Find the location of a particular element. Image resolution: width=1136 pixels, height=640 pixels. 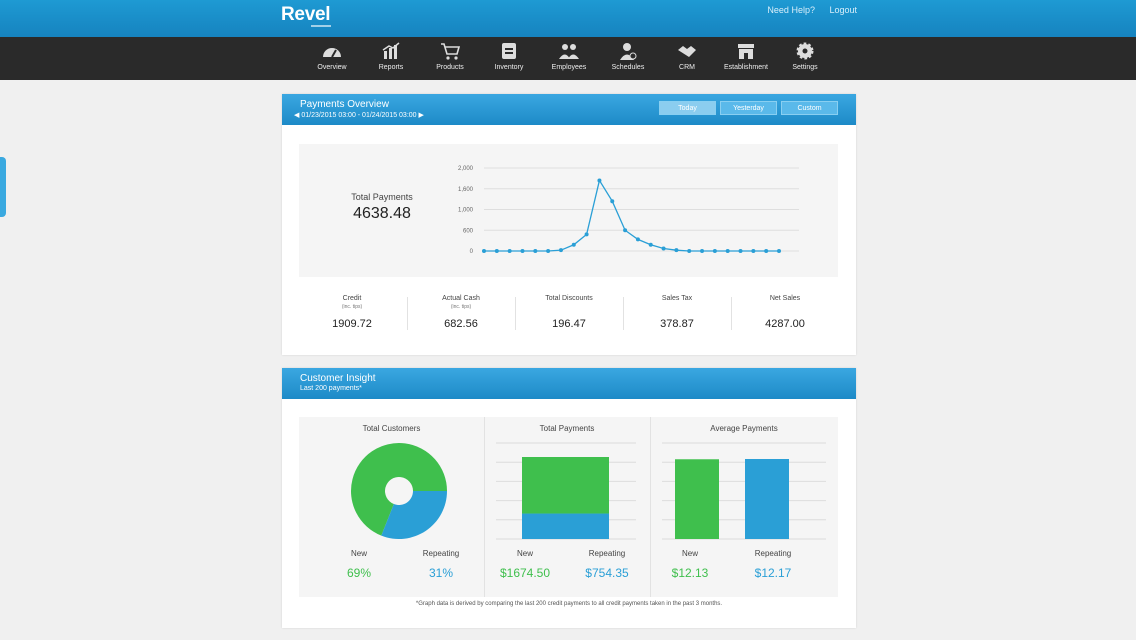

stat-credit: Credit (inc. tips) 1909.72 is located at coordinates (352, 312).